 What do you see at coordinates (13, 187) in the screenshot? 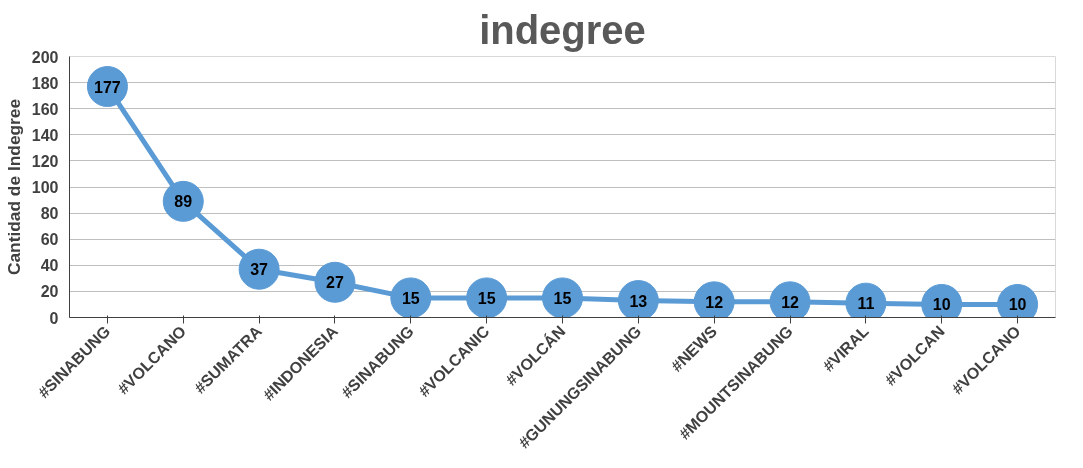
I see `y-axis-title: Cantidad de Indegree` at bounding box center [13, 187].